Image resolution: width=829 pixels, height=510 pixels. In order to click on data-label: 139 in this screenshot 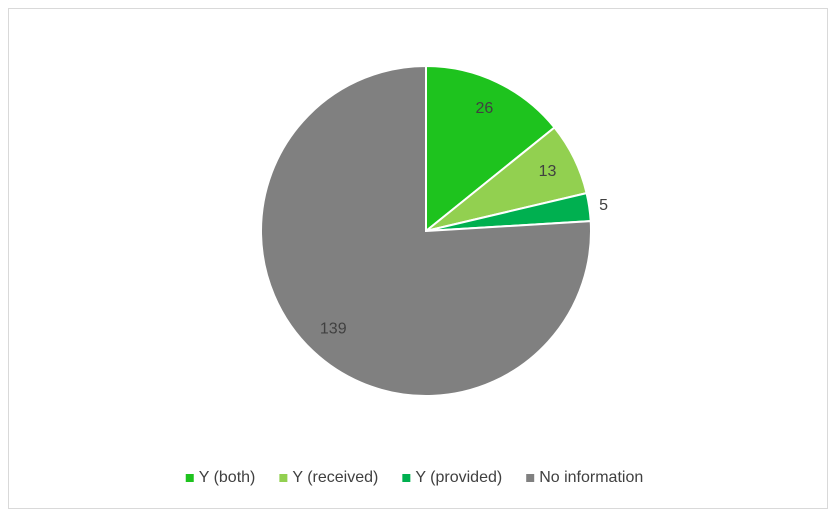, I will do `click(333, 329)`.